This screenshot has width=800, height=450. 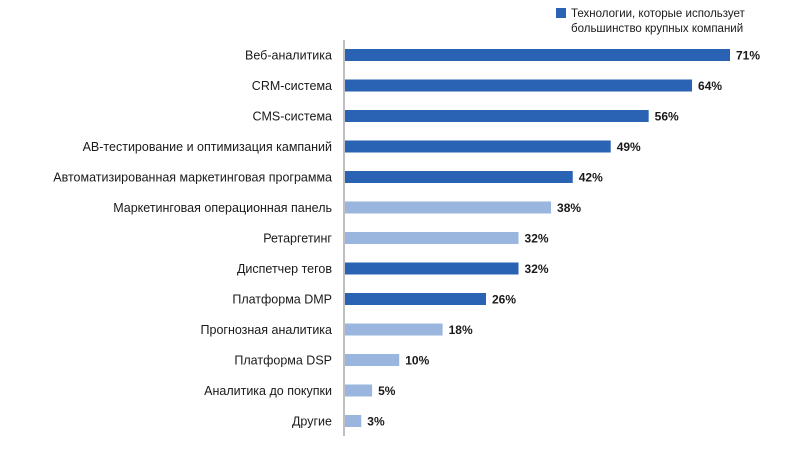 What do you see at coordinates (461, 330) in the screenshot?
I see `value-label: 18%` at bounding box center [461, 330].